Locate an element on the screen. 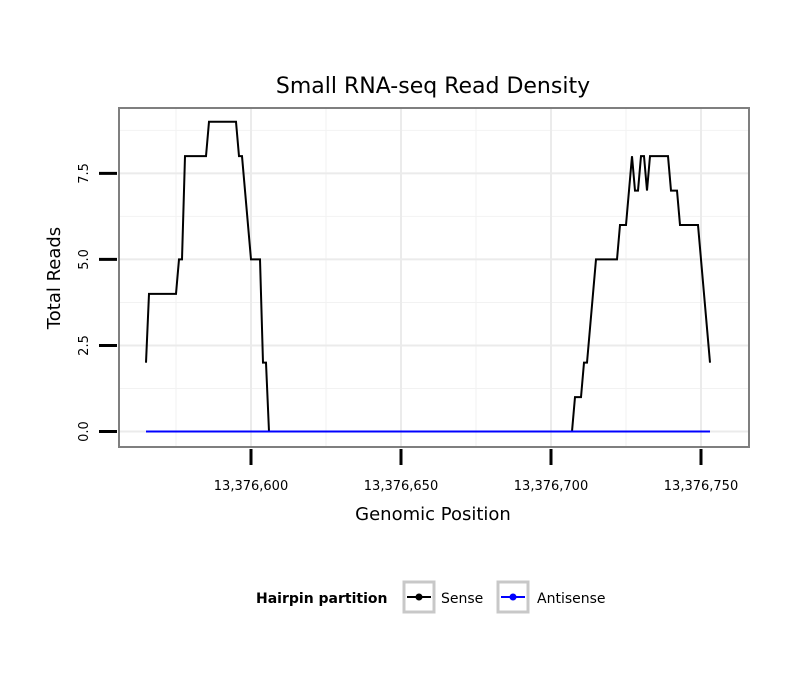 The image size is (810, 690). y-tick-label: 5.0 is located at coordinates (84, 259).